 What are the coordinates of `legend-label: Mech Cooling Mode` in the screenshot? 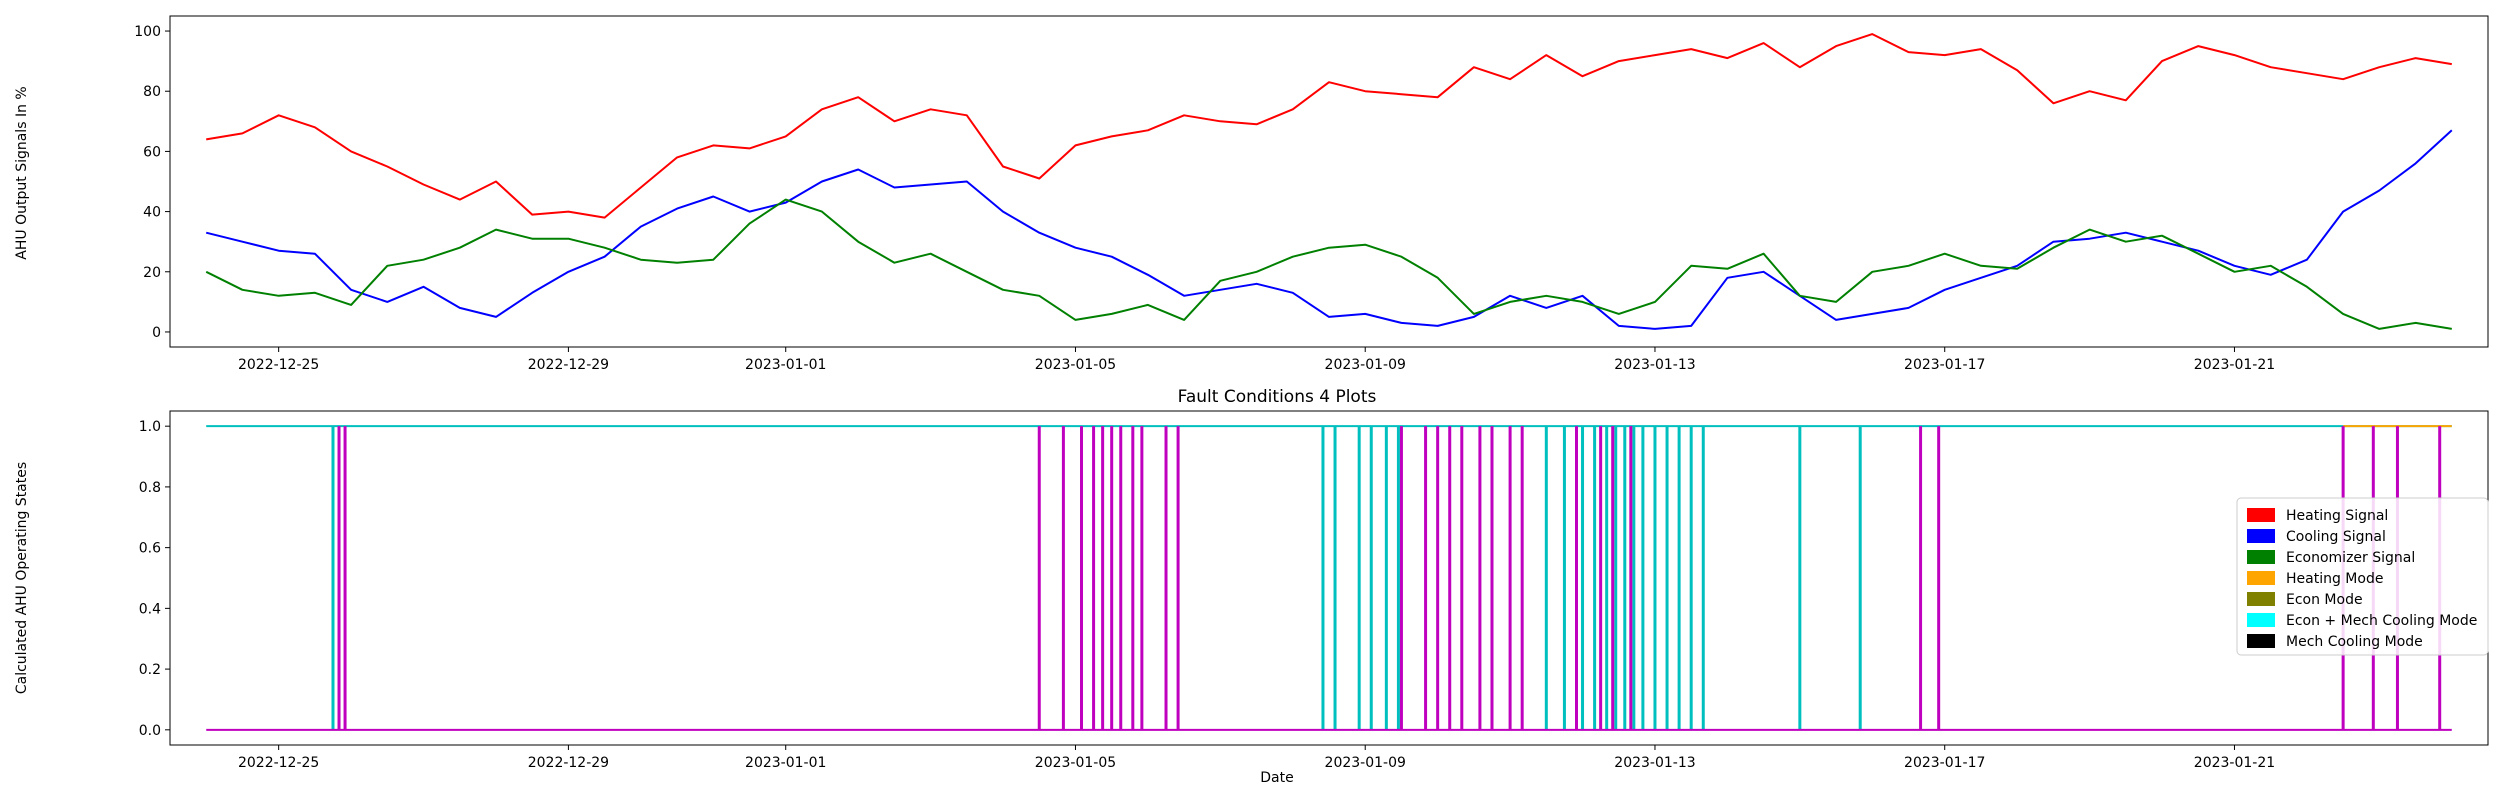 It's located at (2354, 642).